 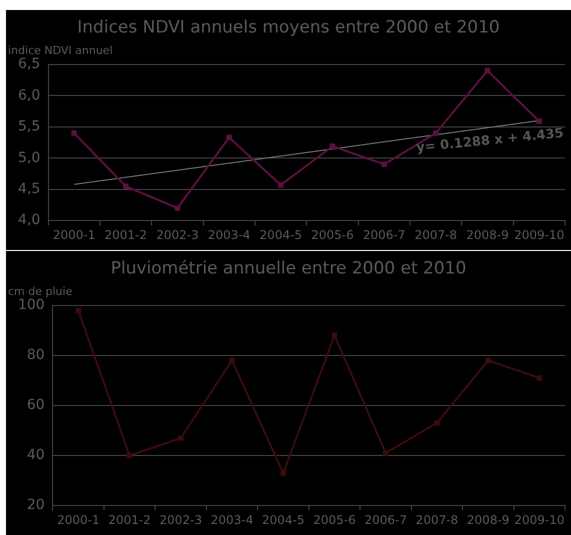 What do you see at coordinates (29, 126) in the screenshot?
I see `y-tick-label: 5,5` at bounding box center [29, 126].